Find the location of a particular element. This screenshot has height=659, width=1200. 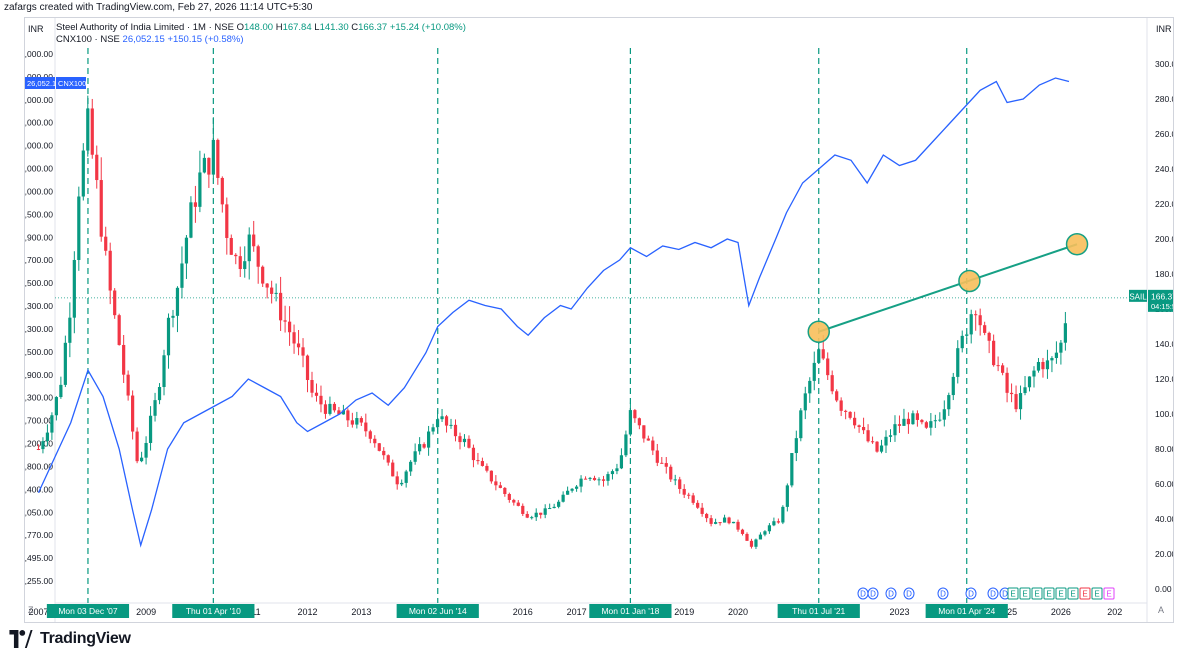

vertical-marker-label: Thu 01 Jul '21 is located at coordinates (818, 611).